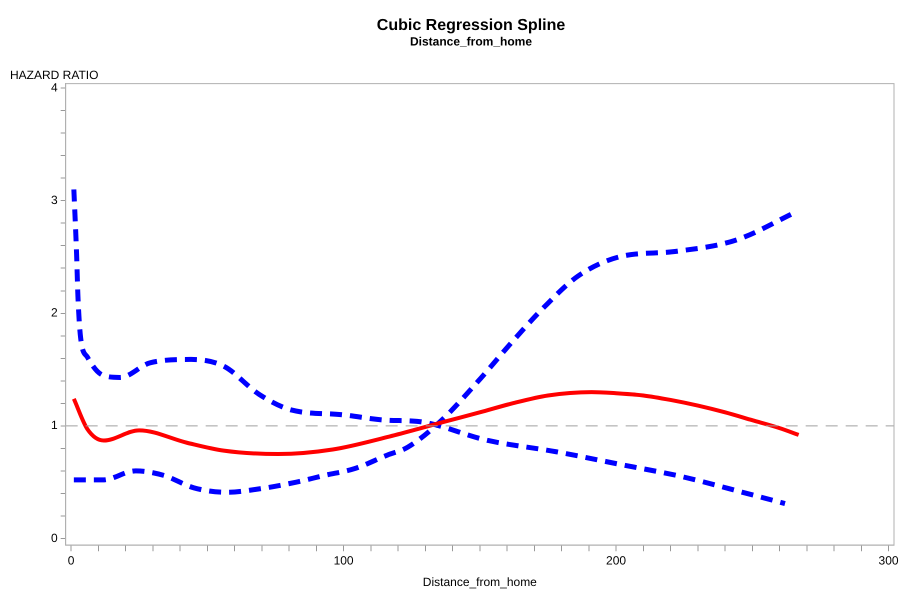 The height and width of the screenshot is (607, 916). Describe the element at coordinates (471, 25) in the screenshot. I see `chart-title: Cubic Regression Spline` at that location.